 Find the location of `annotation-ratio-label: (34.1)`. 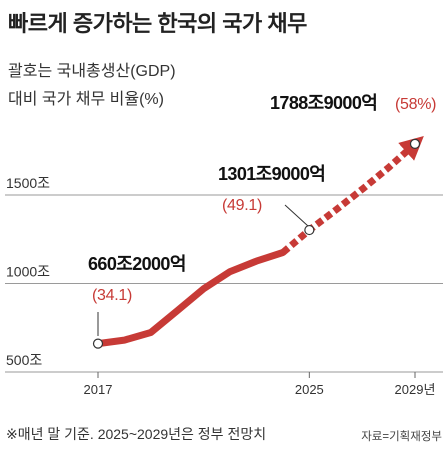

annotation-ratio-label: (34.1) is located at coordinates (112, 295).